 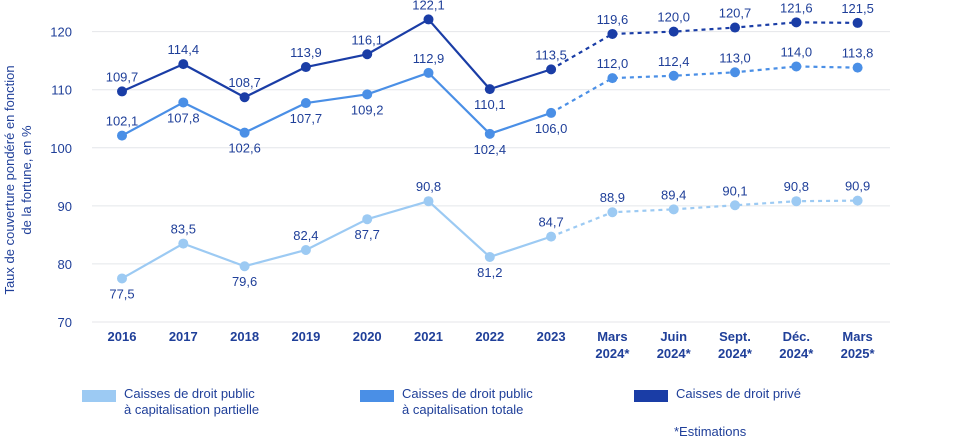 I want to click on data-label: 102,4, so click(x=490, y=149).